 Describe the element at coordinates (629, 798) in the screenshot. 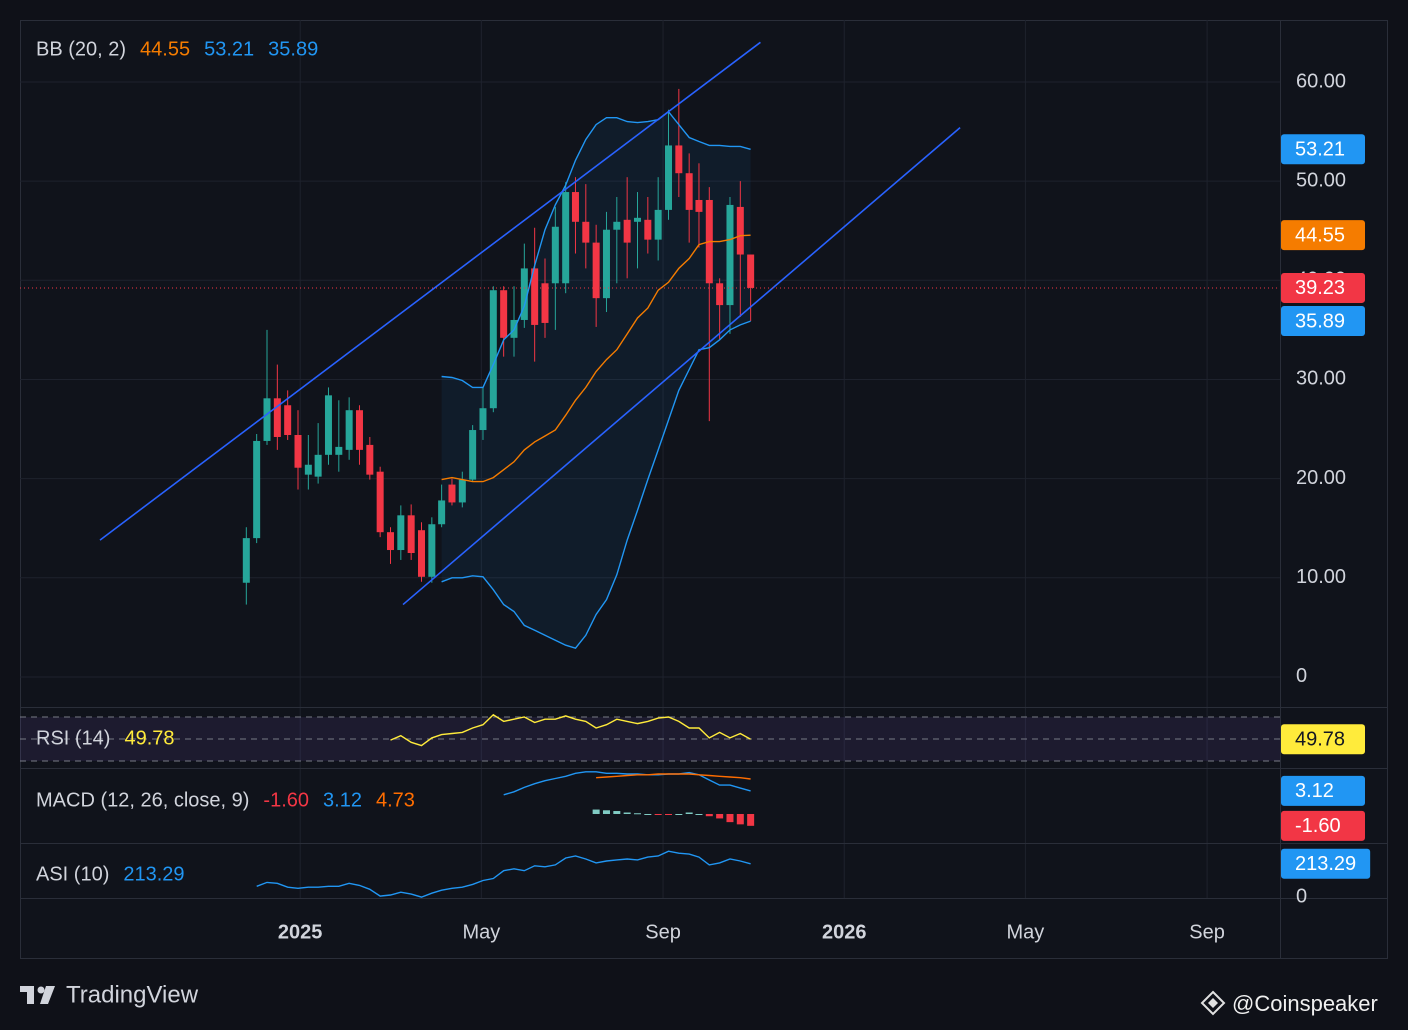

I see `macd-pane` at that location.